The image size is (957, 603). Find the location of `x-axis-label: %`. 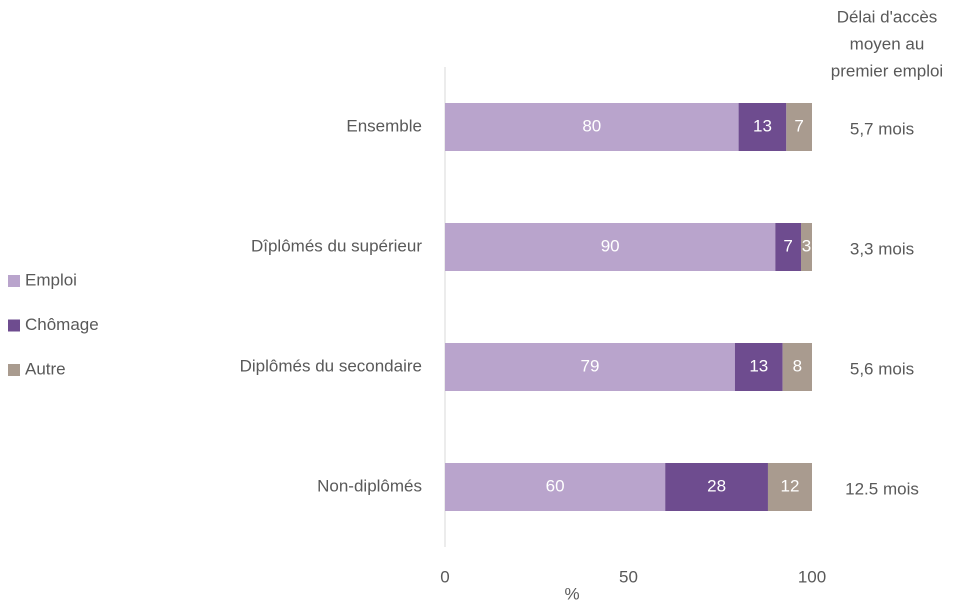

x-axis-label: % is located at coordinates (571, 593).